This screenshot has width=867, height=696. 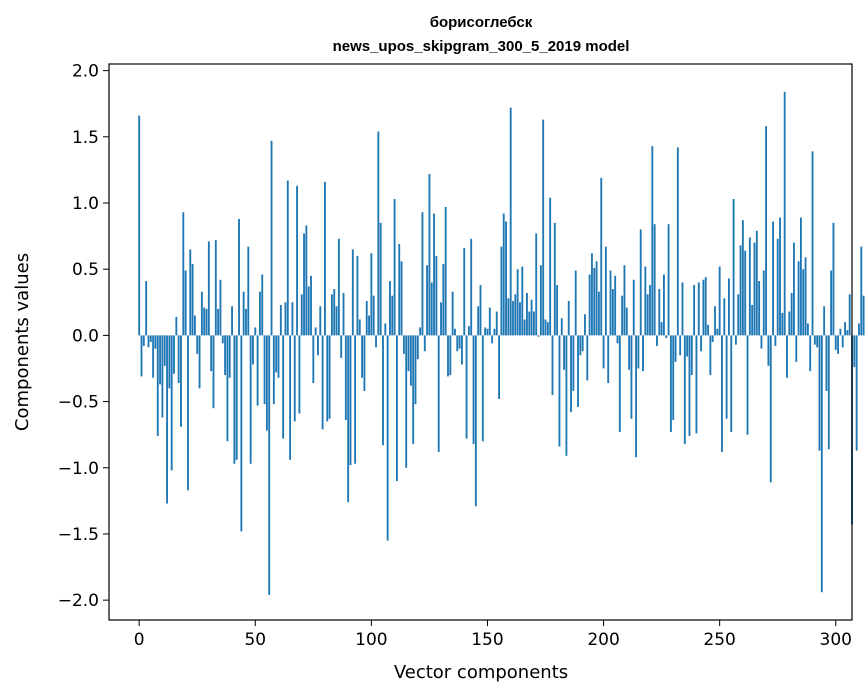 What do you see at coordinates (139, 640) in the screenshot?
I see `x-tick-label: 0` at bounding box center [139, 640].